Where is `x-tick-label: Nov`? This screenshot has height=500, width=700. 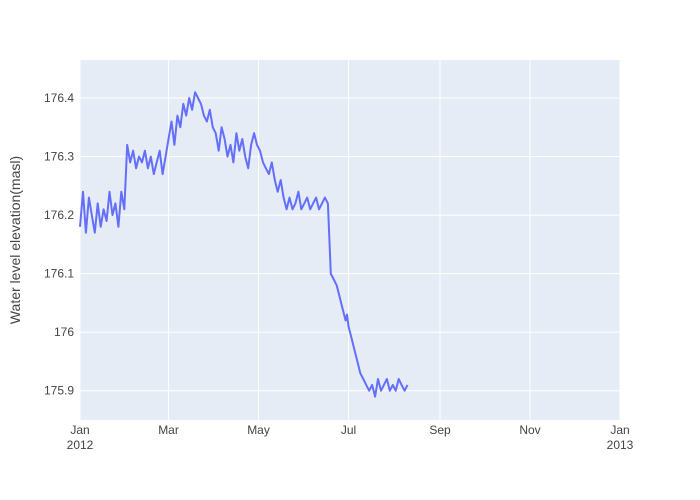 x-tick-label: Nov is located at coordinates (529, 430).